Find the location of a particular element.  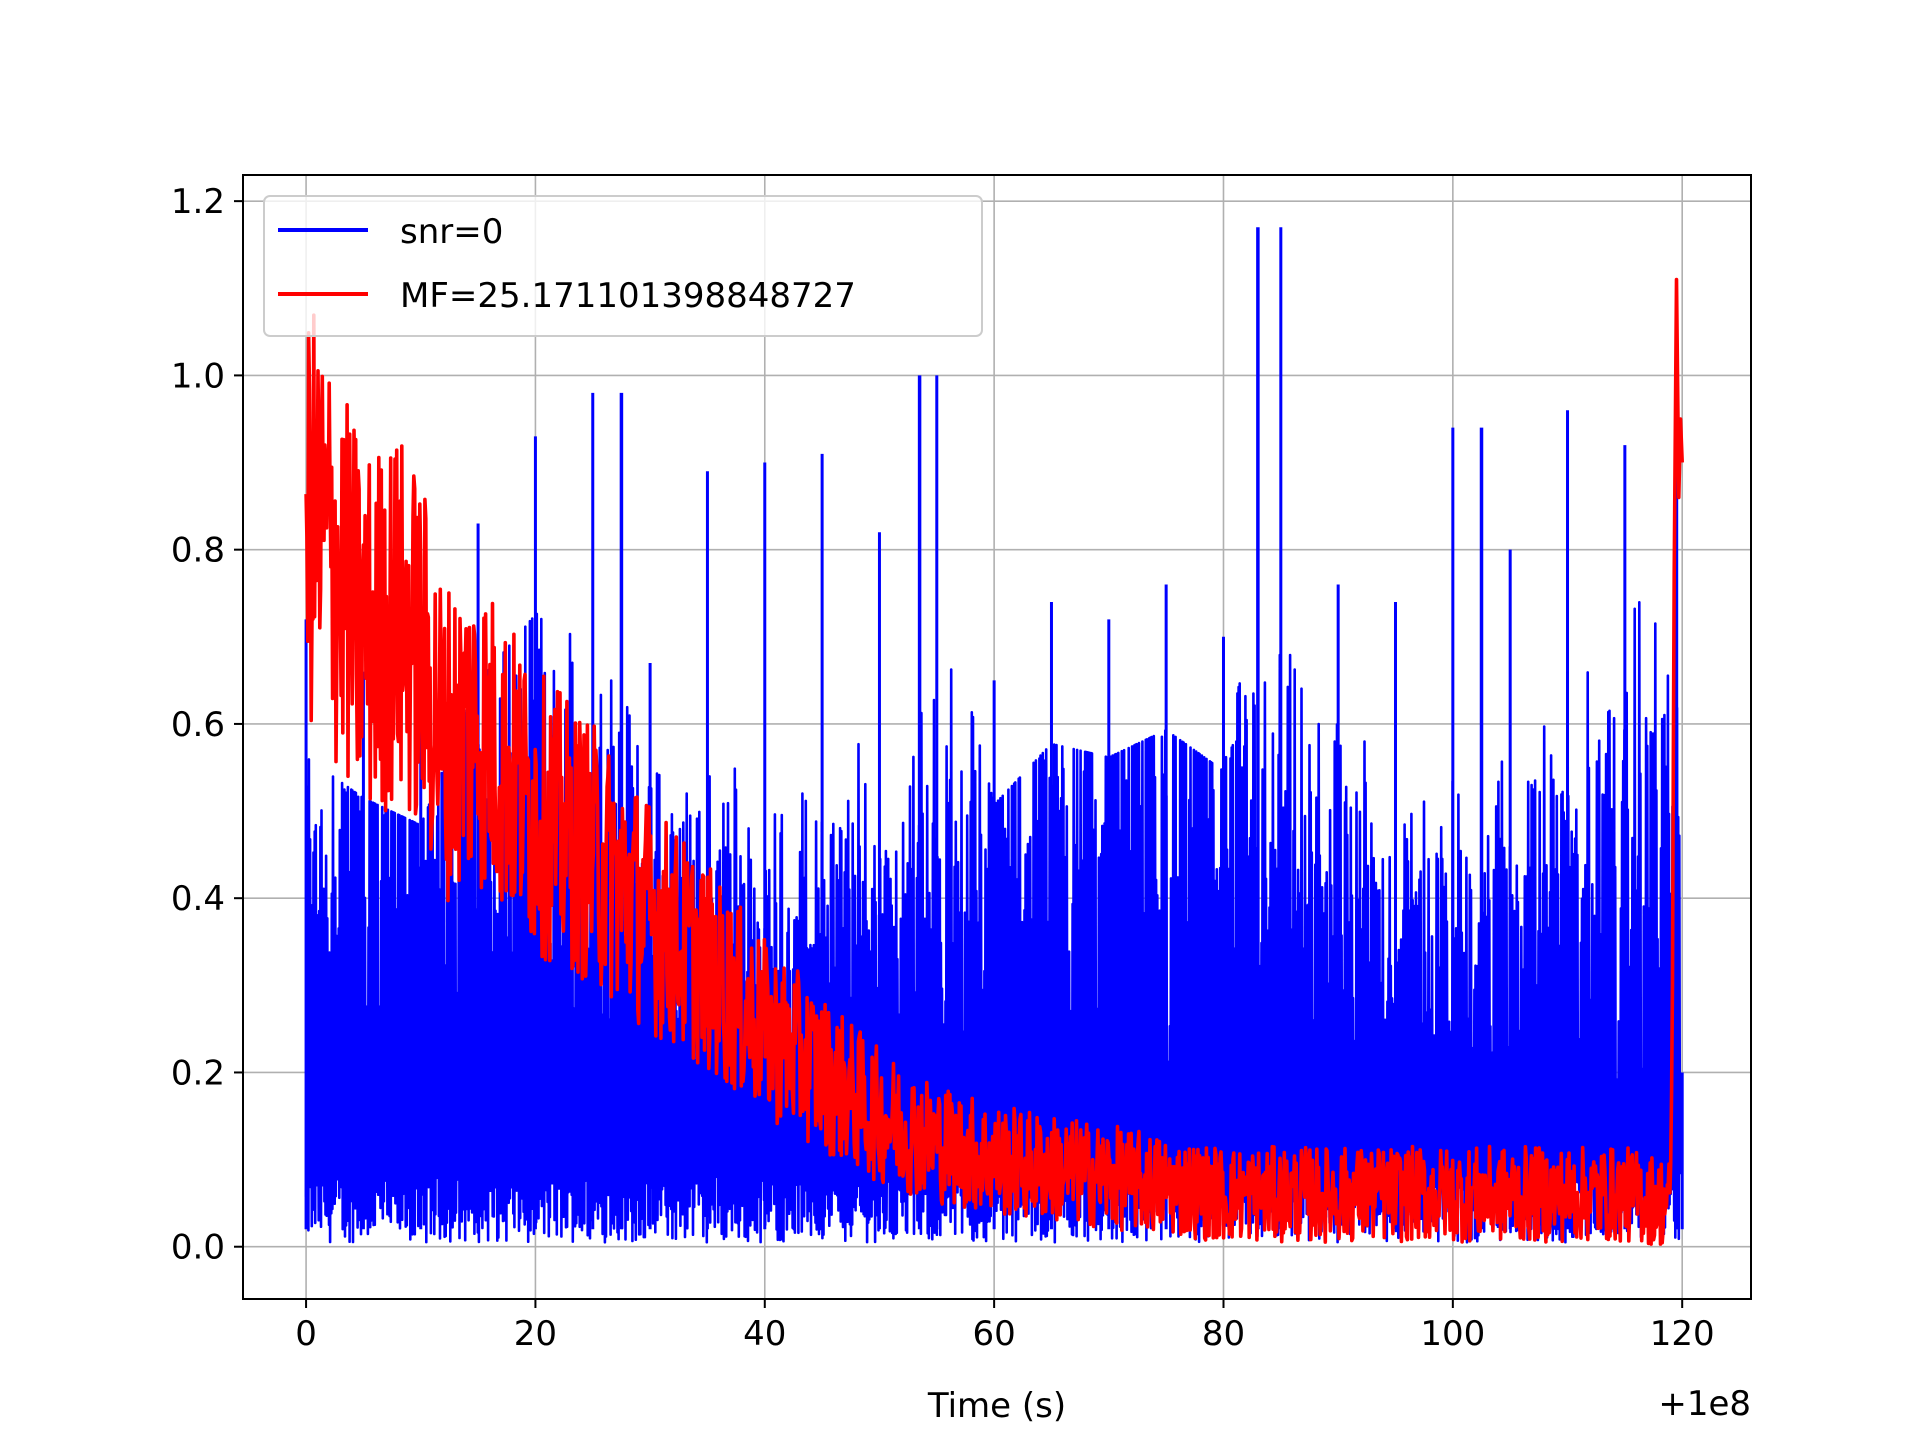

x-tick-label: 0 is located at coordinates (306, 1334).